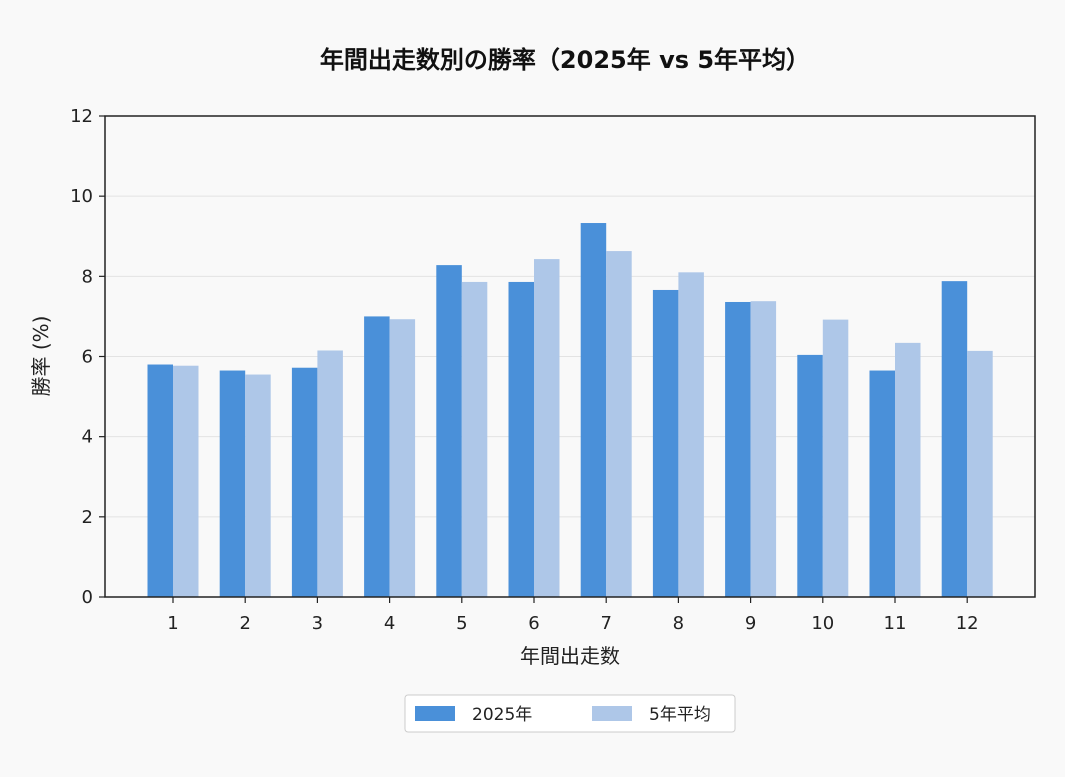  I want to click on y-tick-label: 6, so click(87, 357).